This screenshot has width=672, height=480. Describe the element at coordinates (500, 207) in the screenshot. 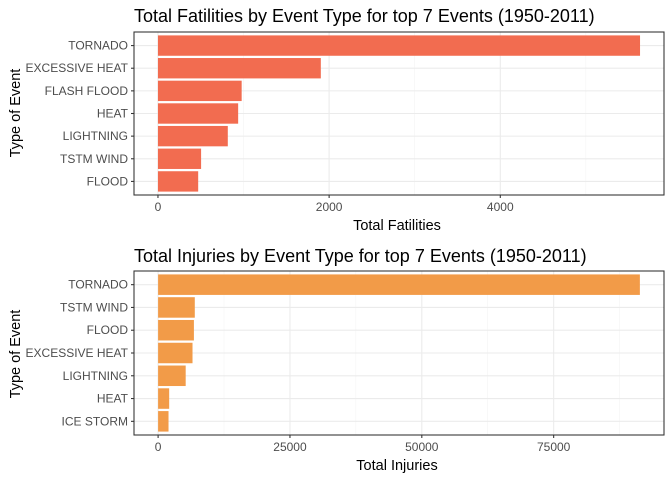

I see `x-tick-label: 4000` at that location.